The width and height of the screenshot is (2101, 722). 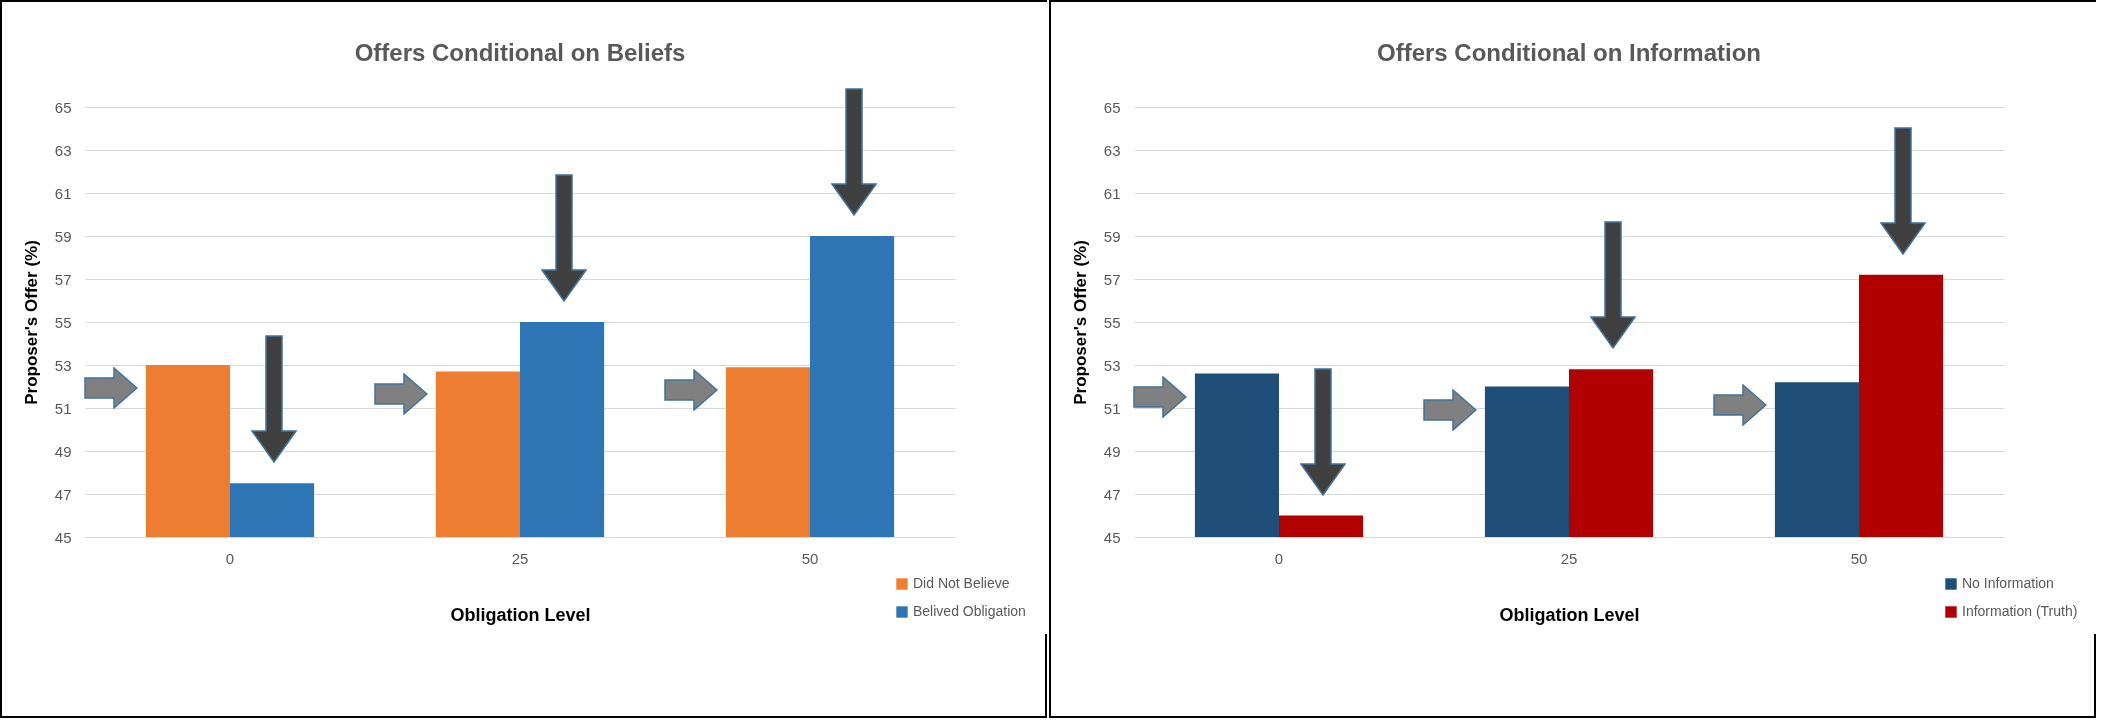 What do you see at coordinates (969, 611) in the screenshot?
I see `legend-label: Belived Obligation` at bounding box center [969, 611].